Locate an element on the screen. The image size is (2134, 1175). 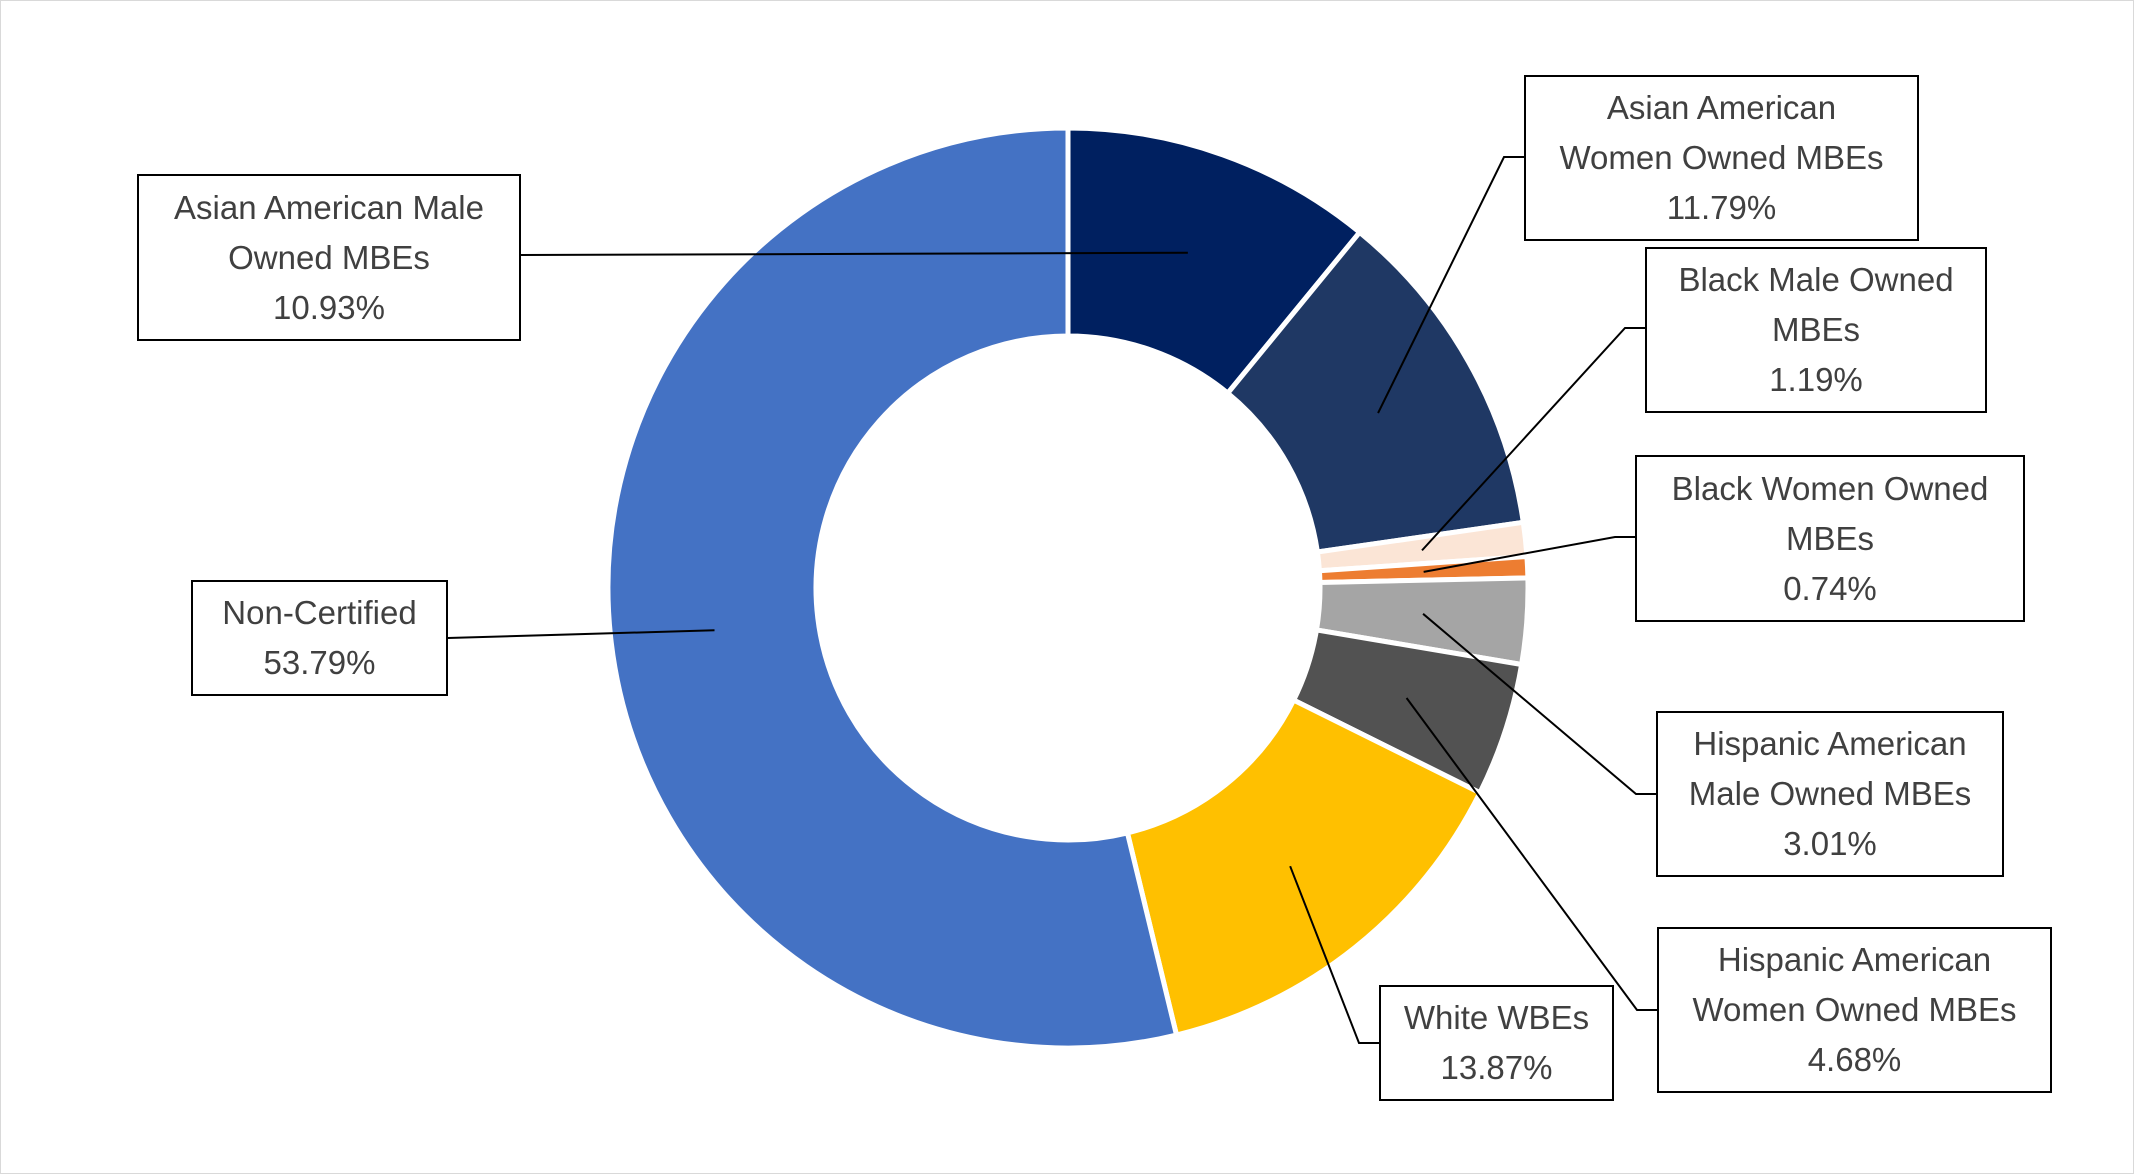
donut-slice-white-wbes is located at coordinates (1303, 867).